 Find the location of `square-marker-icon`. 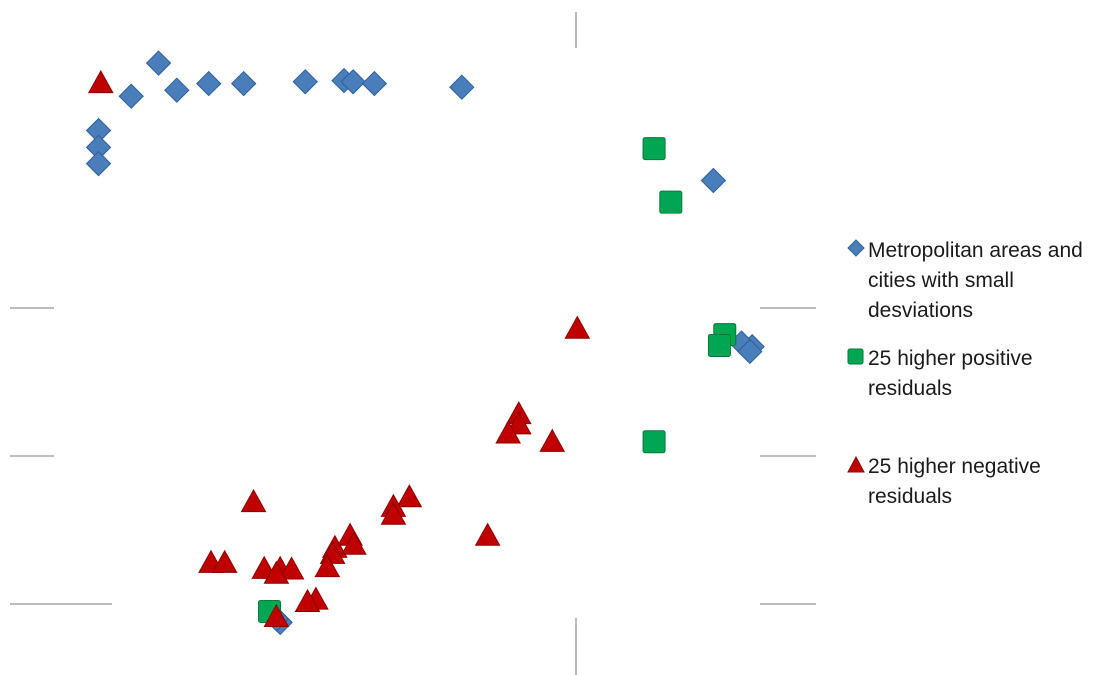

square-marker-icon is located at coordinates (857, 356).